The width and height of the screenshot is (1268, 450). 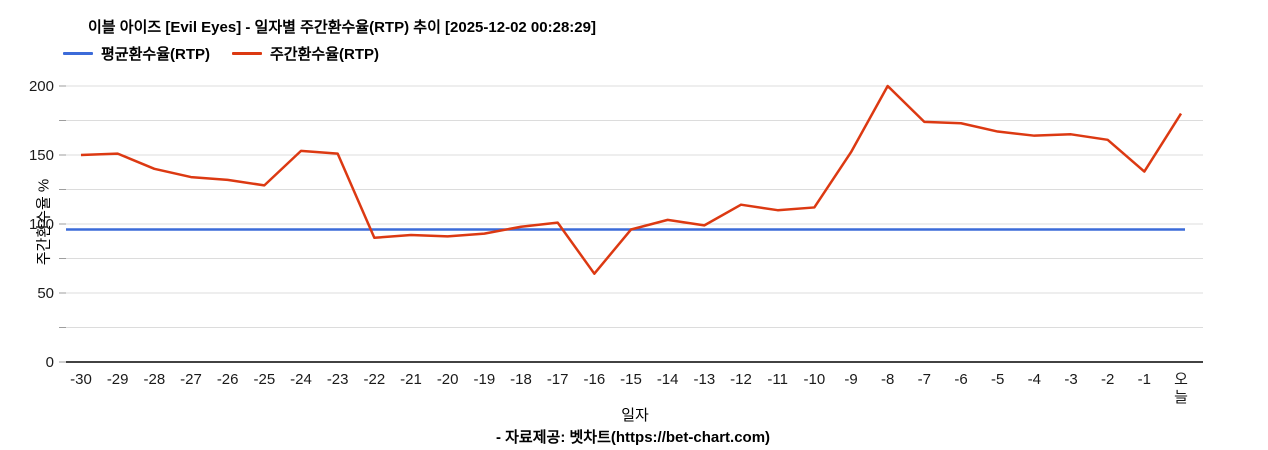 What do you see at coordinates (777, 379) in the screenshot?
I see `x-tick-label: -11` at bounding box center [777, 379].